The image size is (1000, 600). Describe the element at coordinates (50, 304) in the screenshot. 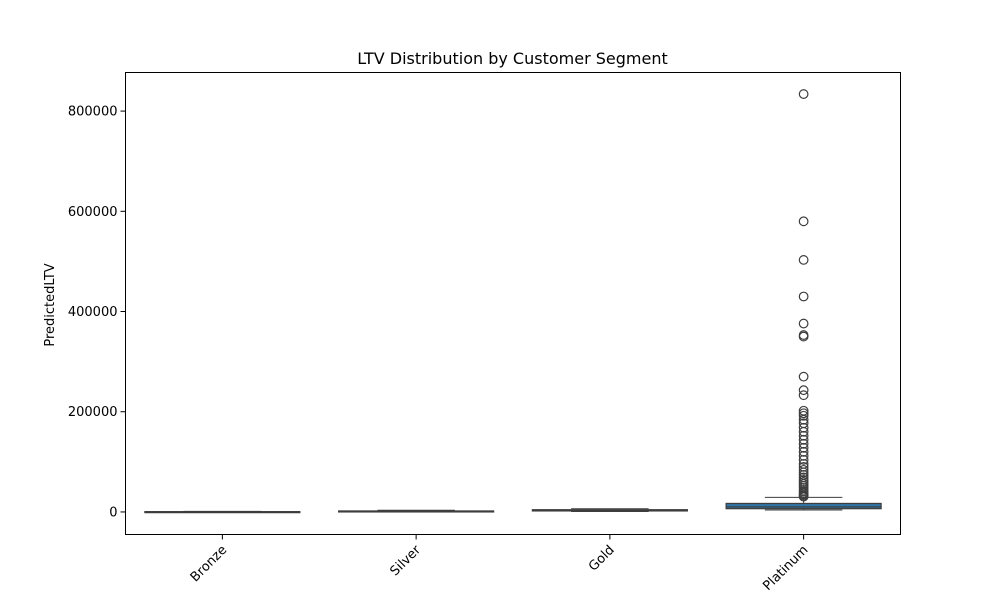

I see `y-axis-label: PredictedLTV` at that location.